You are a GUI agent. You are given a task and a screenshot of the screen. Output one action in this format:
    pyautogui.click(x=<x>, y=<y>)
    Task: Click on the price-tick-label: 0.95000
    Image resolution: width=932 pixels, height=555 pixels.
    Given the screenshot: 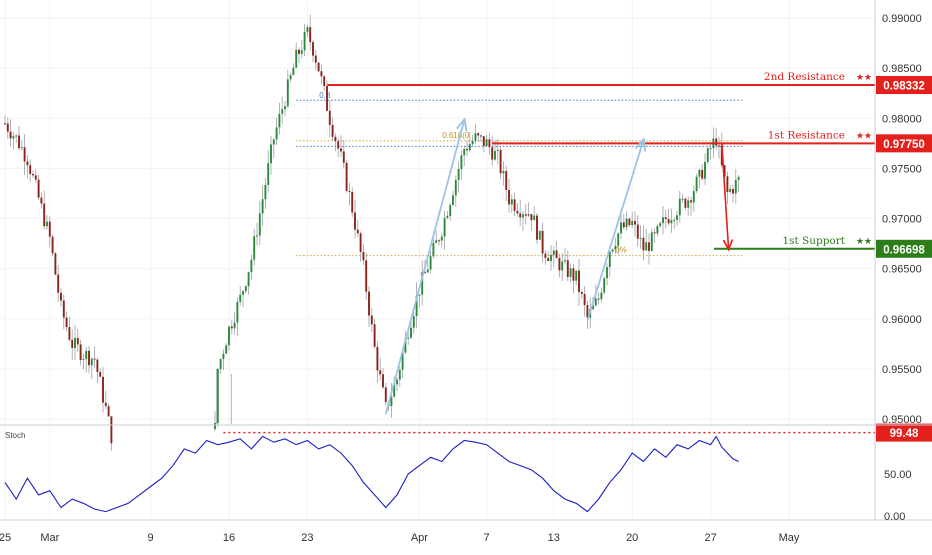 What is the action you would take?
    pyautogui.click(x=902, y=420)
    